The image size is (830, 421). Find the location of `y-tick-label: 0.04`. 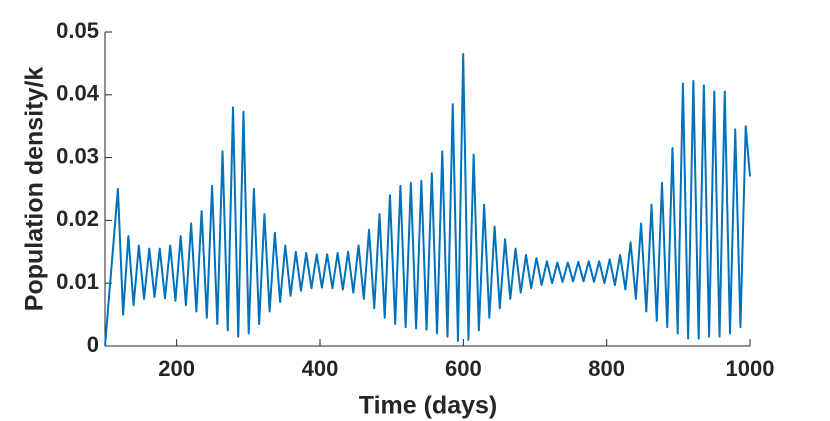

y-tick-label: 0.04 is located at coordinates (78, 93).